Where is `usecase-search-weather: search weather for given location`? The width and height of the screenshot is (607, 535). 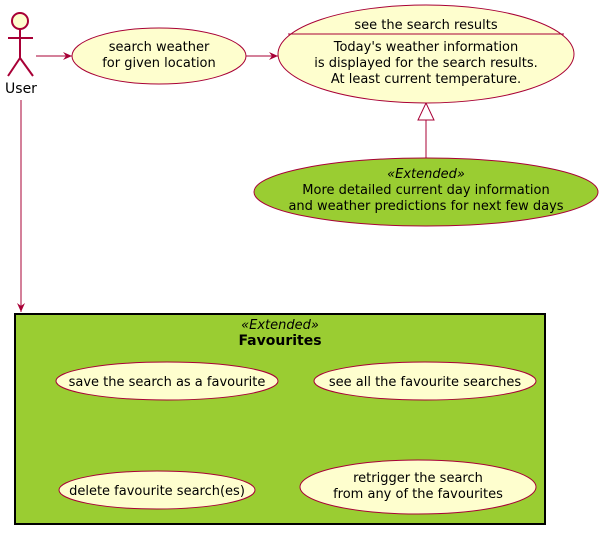 usecase-search-weather: search weather for given location is located at coordinates (159, 56).